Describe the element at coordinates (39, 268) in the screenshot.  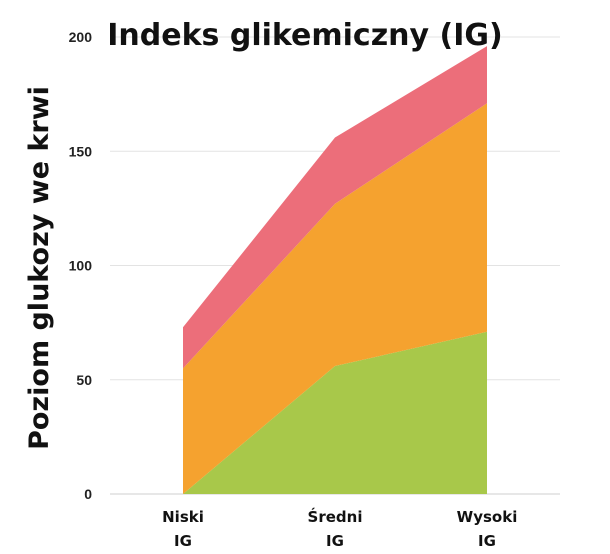
I see `y-axis-label: Poziom glukozy we krwi` at that location.